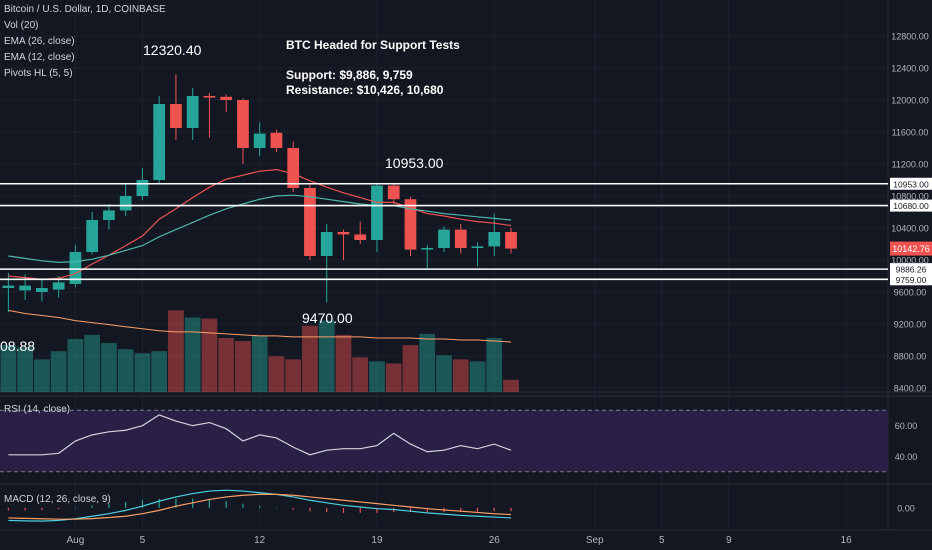 Image resolution: width=932 pixels, height=550 pixels. I want to click on rsi-panel, so click(444, 441).